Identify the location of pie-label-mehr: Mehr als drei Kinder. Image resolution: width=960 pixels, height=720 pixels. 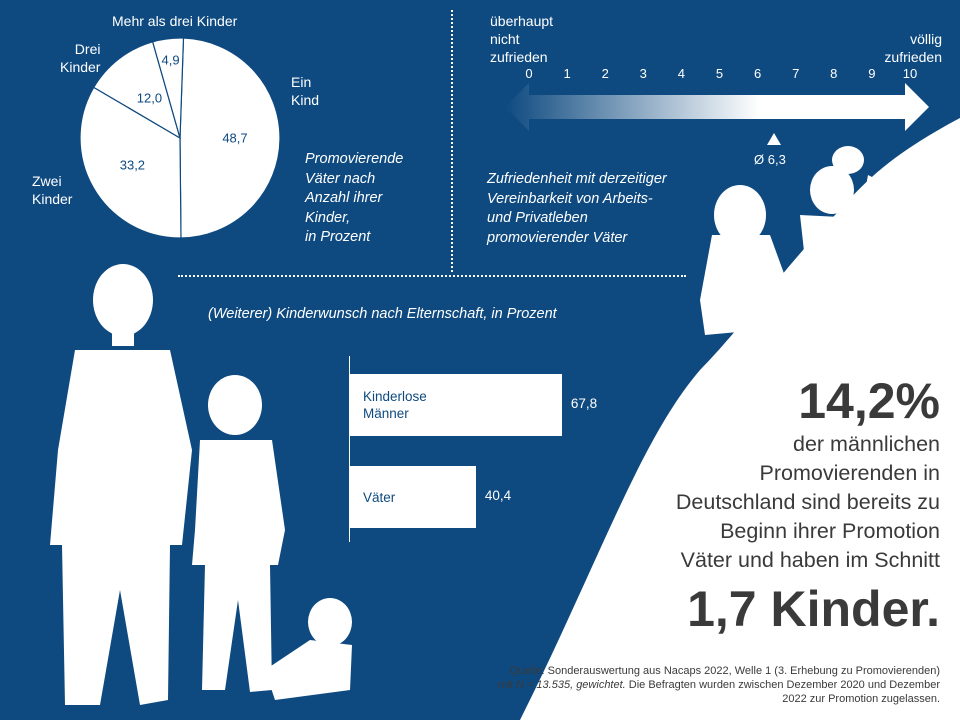
(175, 21).